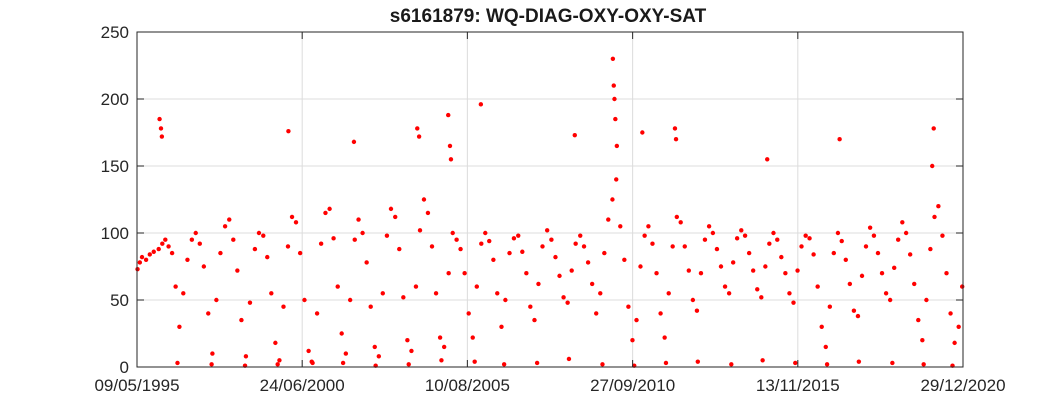  What do you see at coordinates (302, 385) in the screenshot?
I see `x-tick-label: 24/06/2000` at bounding box center [302, 385].